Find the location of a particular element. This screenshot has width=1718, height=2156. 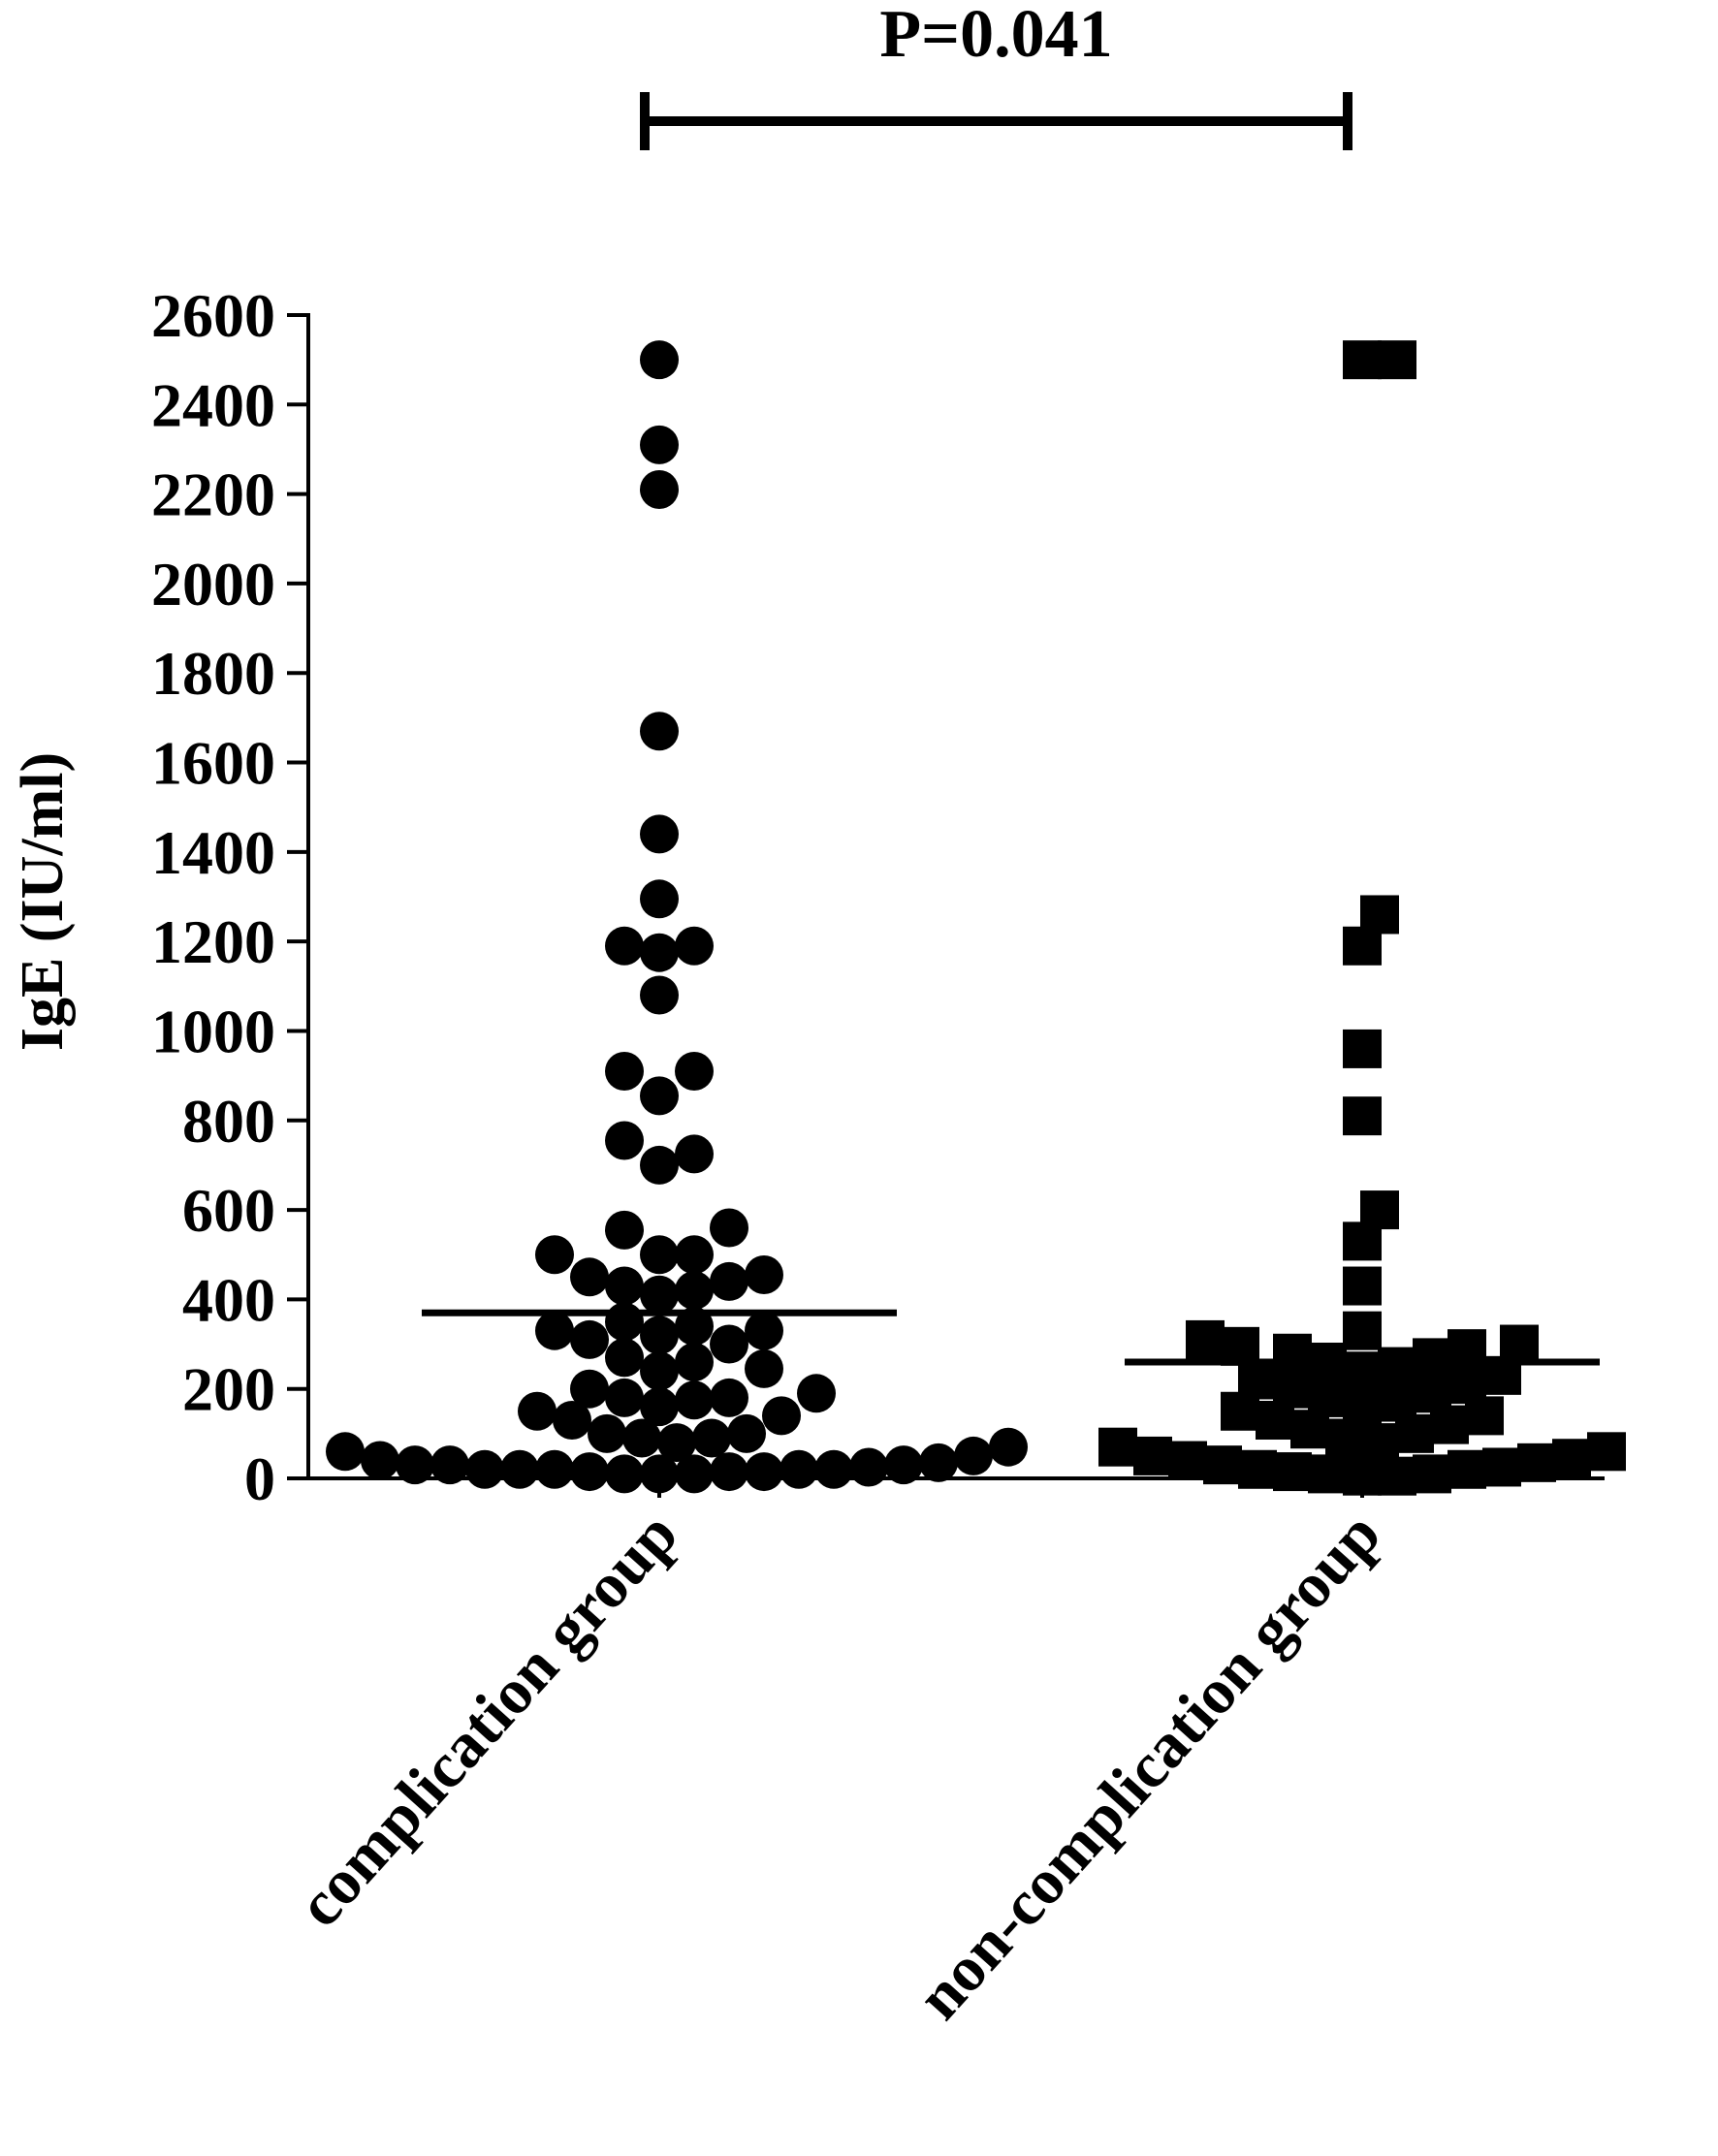

y-tick-label: 2400 is located at coordinates (213, 404).